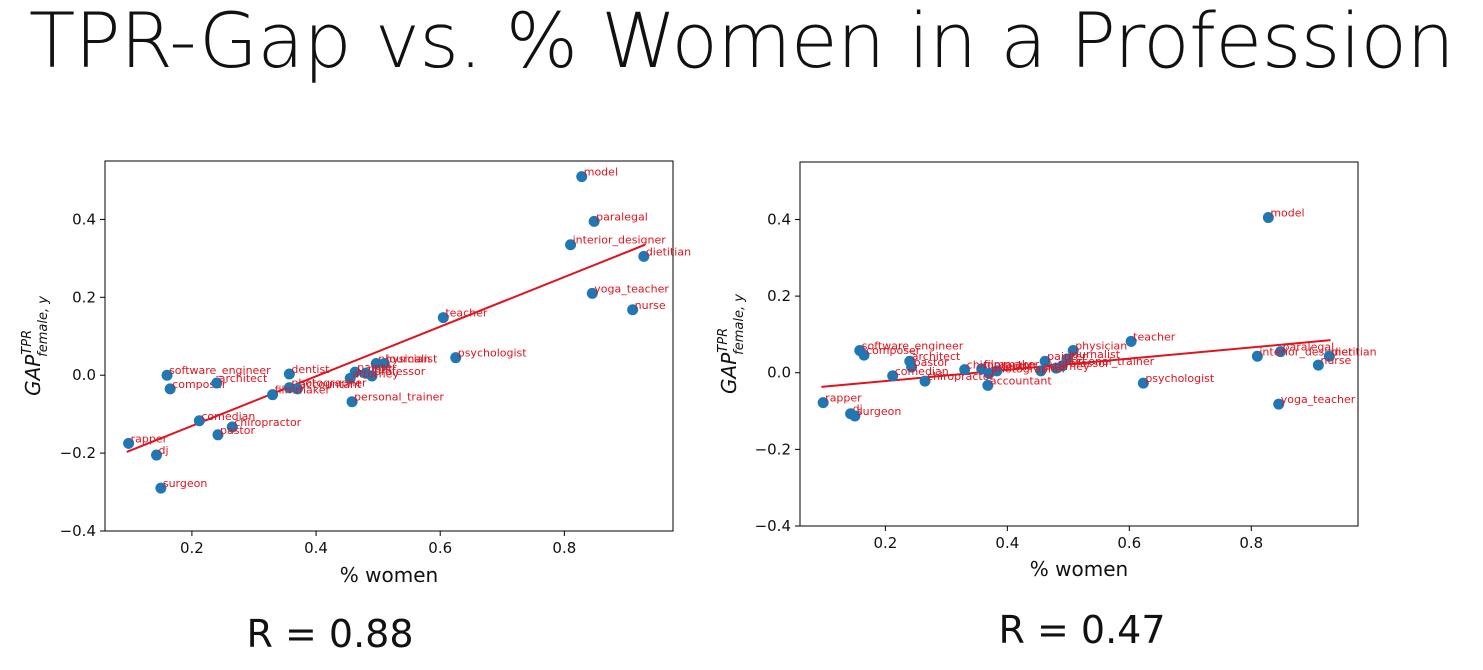 The width and height of the screenshot is (1483, 670). I want to click on regression-line, so click(1076, 363).